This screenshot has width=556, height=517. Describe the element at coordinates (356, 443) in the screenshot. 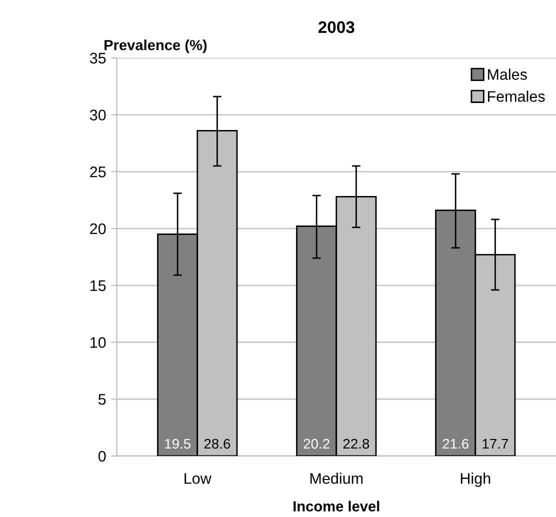

I see `data-label: 22.8` at that location.